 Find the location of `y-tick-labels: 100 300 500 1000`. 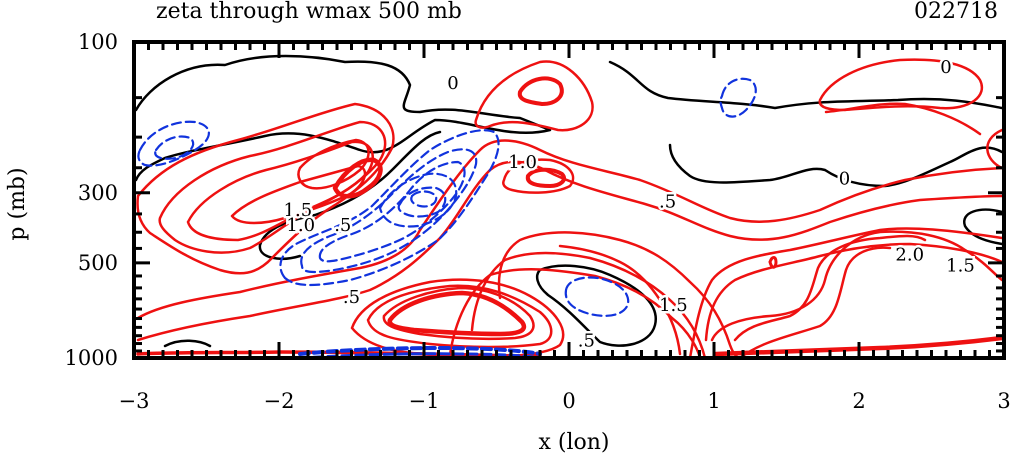

y-tick-labels: 100 300 500 1000 is located at coordinates (91, 200).